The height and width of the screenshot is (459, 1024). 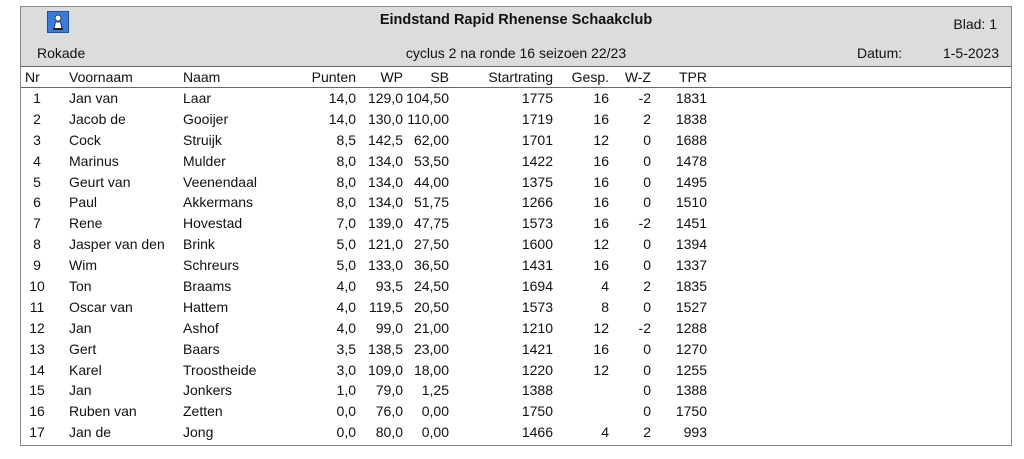 What do you see at coordinates (427, 98) in the screenshot?
I see `cell-sb: 104,50` at bounding box center [427, 98].